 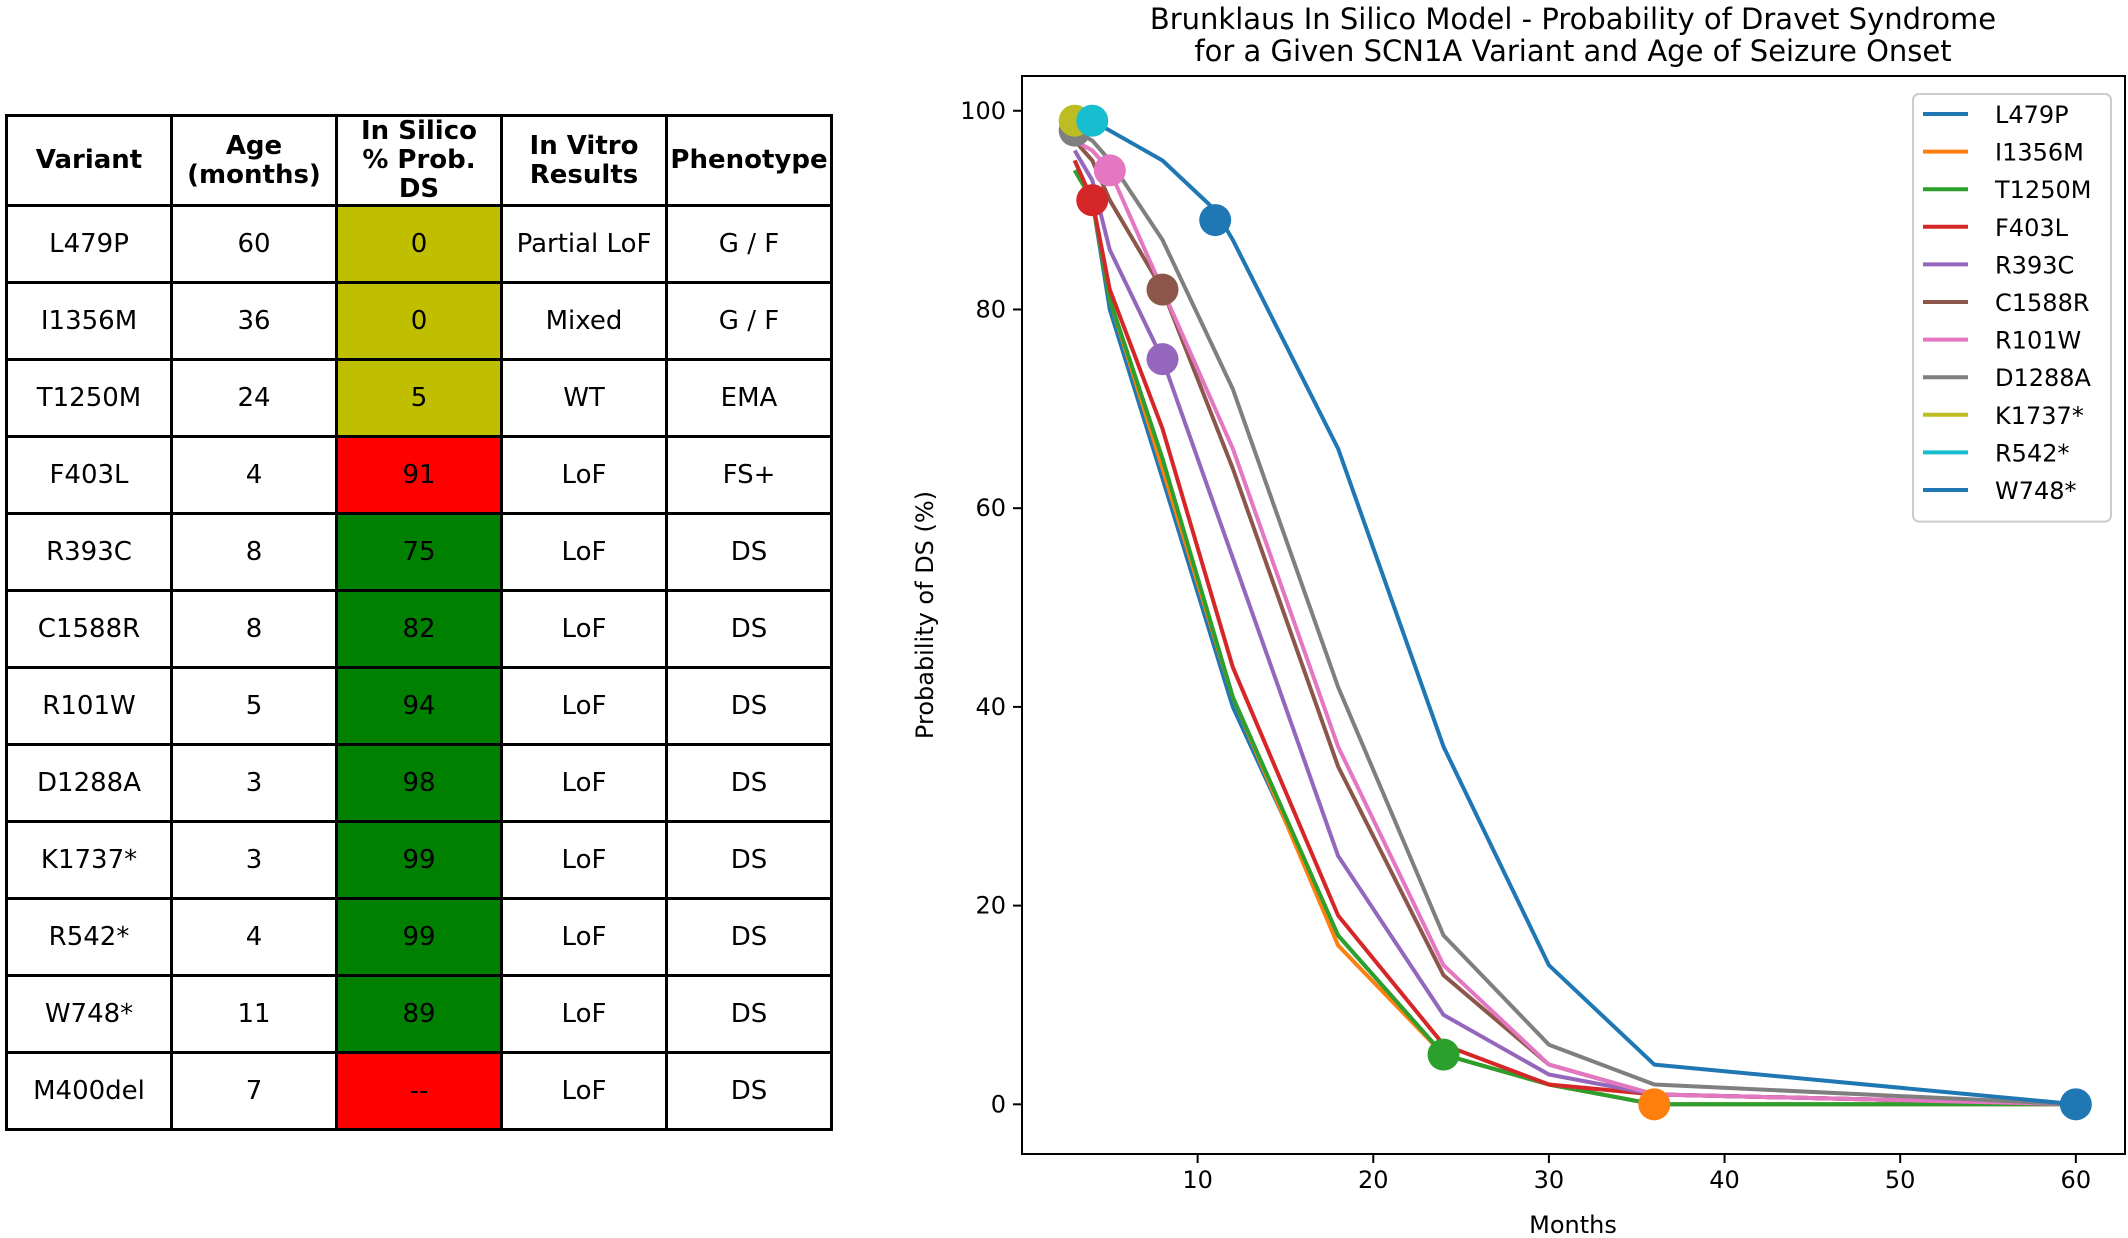 What do you see at coordinates (254, 160) in the screenshot?
I see `header-age: Age (months)` at bounding box center [254, 160].